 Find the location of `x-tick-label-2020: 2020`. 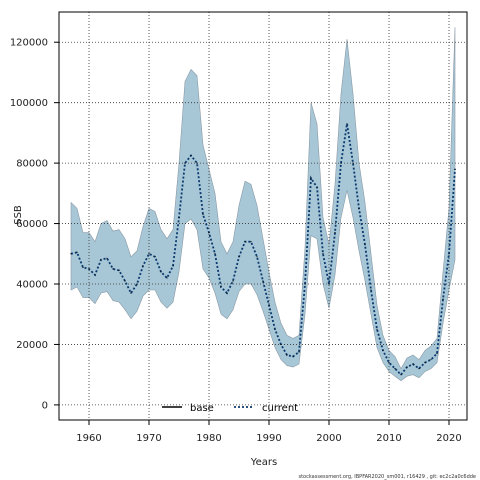

x-tick-label-2020: 2020 is located at coordinates (448, 438).